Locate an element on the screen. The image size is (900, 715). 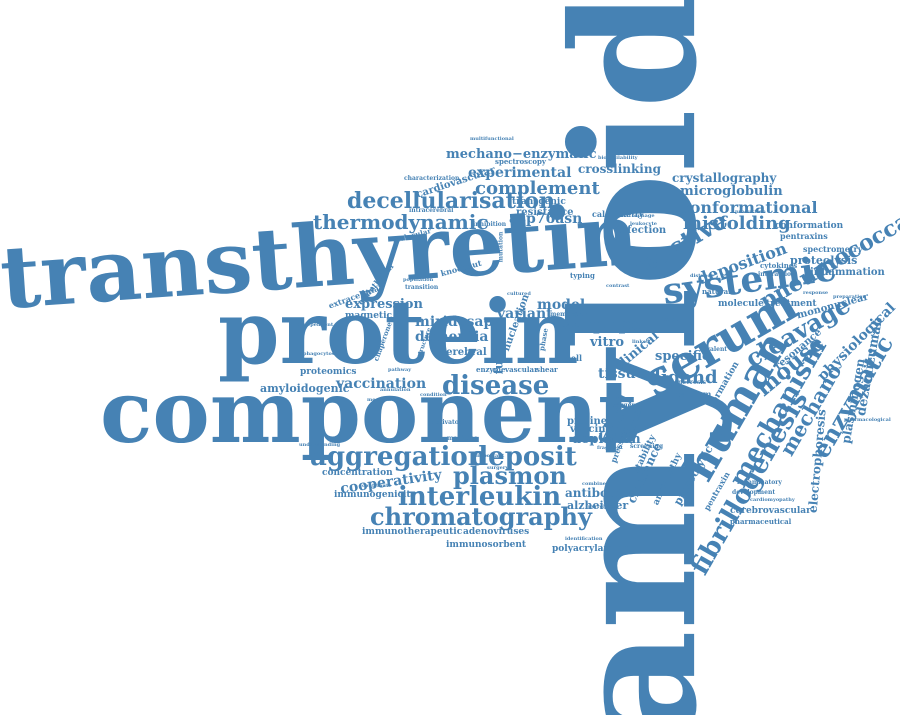
word-response: response is located at coordinates (816, 293).